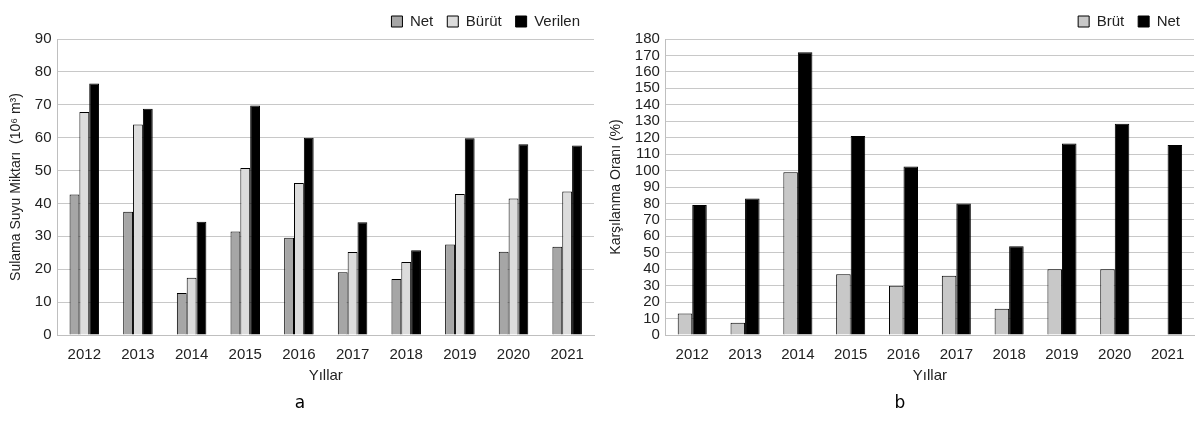  What do you see at coordinates (647, 136) in the screenshot?
I see `y-tick-label: 120` at bounding box center [647, 136].